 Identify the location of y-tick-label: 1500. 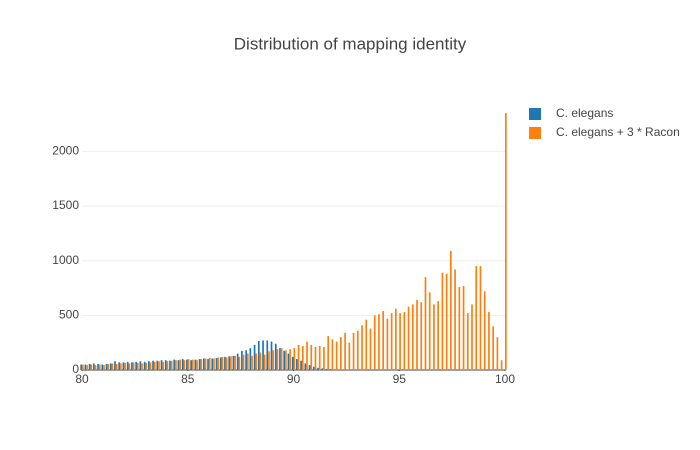
(65, 205).